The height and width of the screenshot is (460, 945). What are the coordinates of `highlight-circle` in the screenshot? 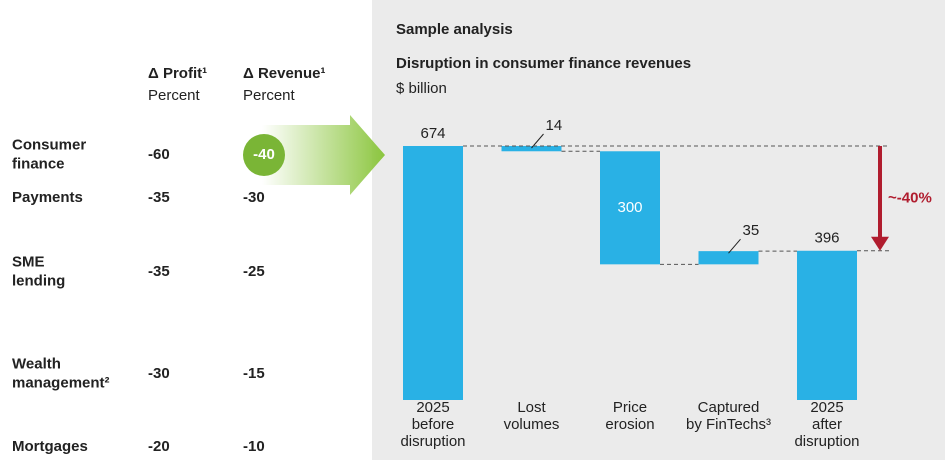 It's located at (264, 155).